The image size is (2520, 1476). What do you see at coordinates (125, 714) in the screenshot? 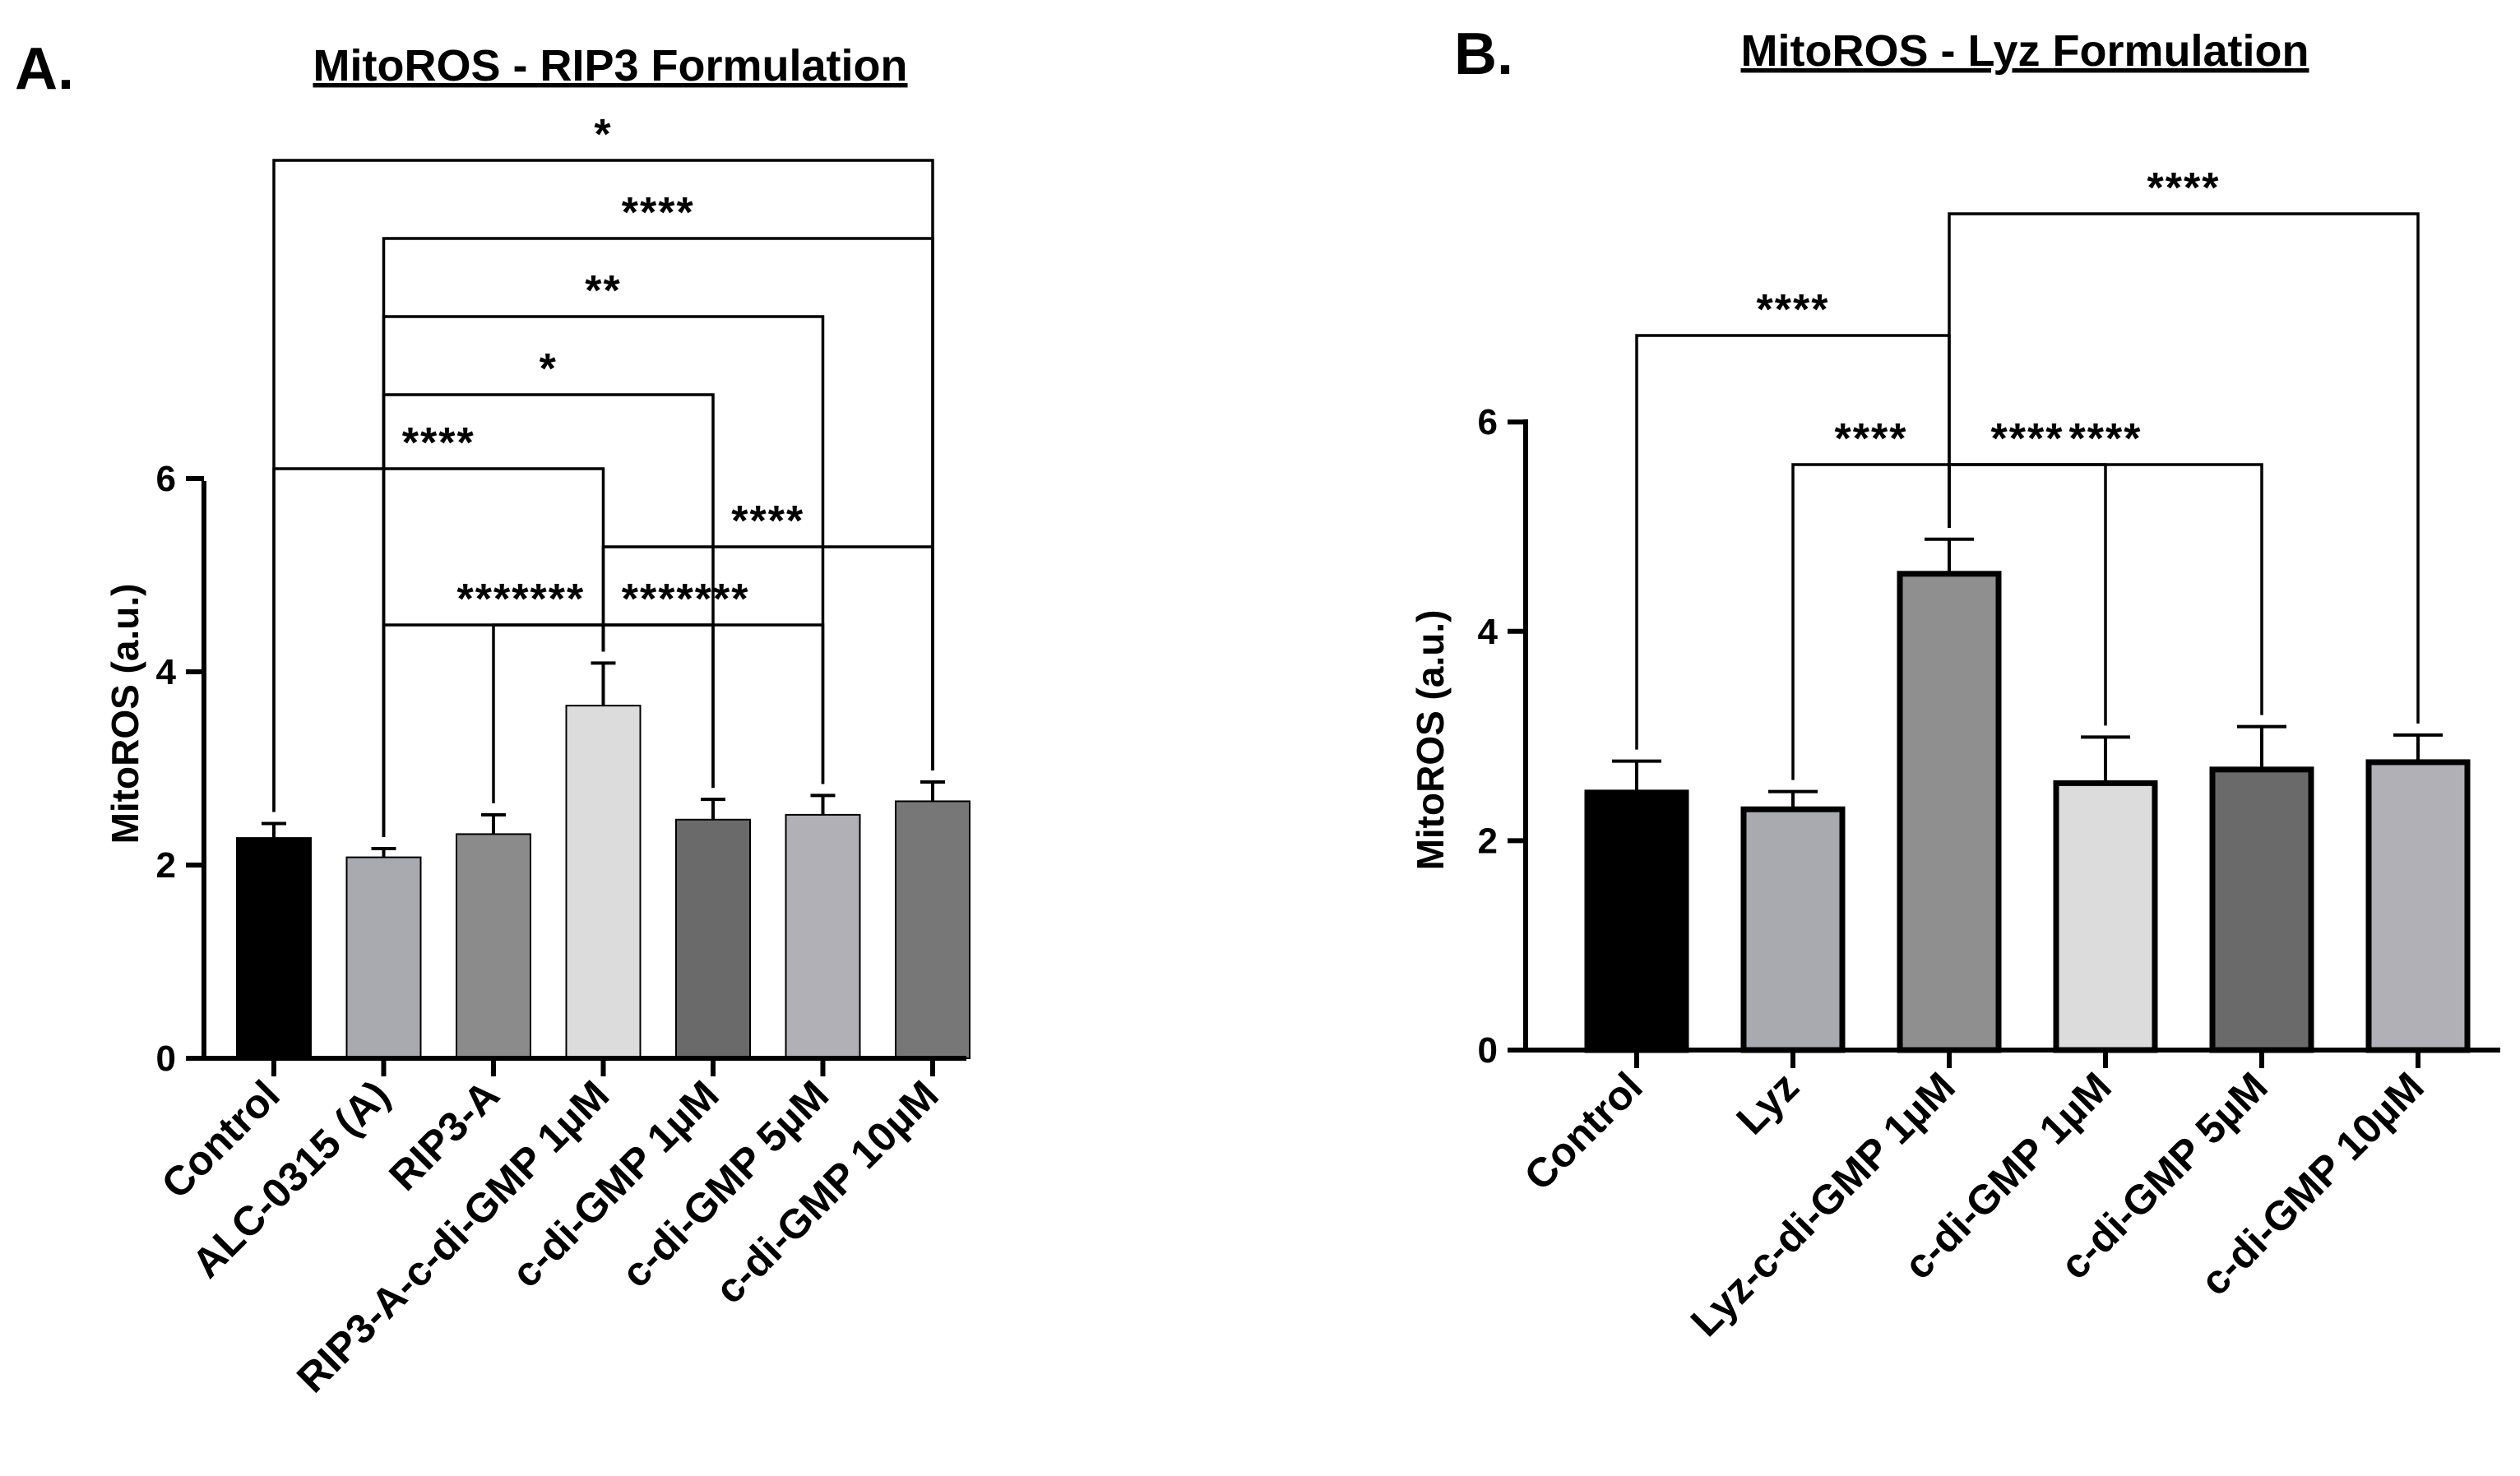
I see `panel-a-y-axis-label: MitoROS (a.u.)` at bounding box center [125, 714].